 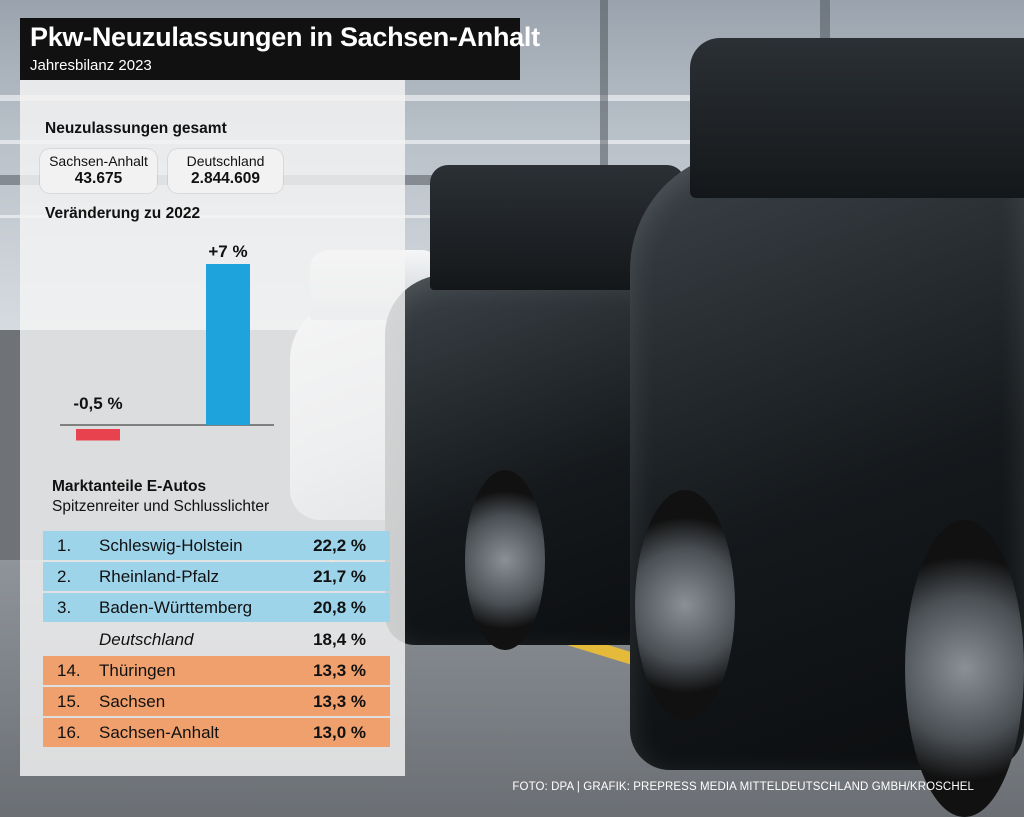 What do you see at coordinates (69, 670) in the screenshot?
I see `ranking-position: 14.` at bounding box center [69, 670].